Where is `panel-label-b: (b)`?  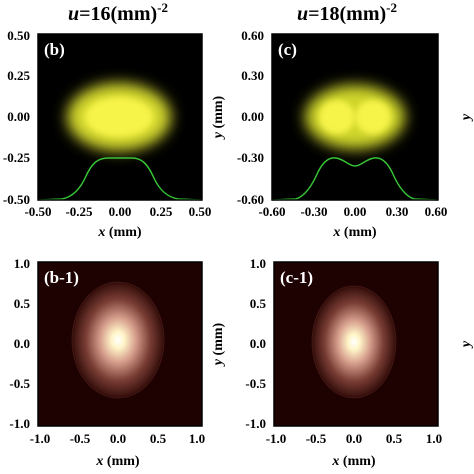 panel-label-b: (b) is located at coordinates (54, 49).